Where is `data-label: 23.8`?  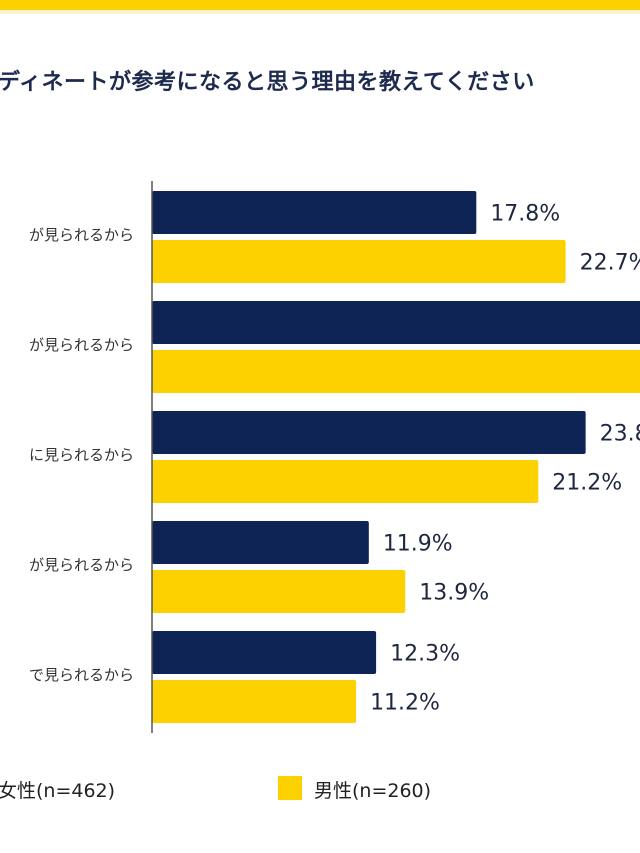 data-label: 23.8 is located at coordinates (620, 434).